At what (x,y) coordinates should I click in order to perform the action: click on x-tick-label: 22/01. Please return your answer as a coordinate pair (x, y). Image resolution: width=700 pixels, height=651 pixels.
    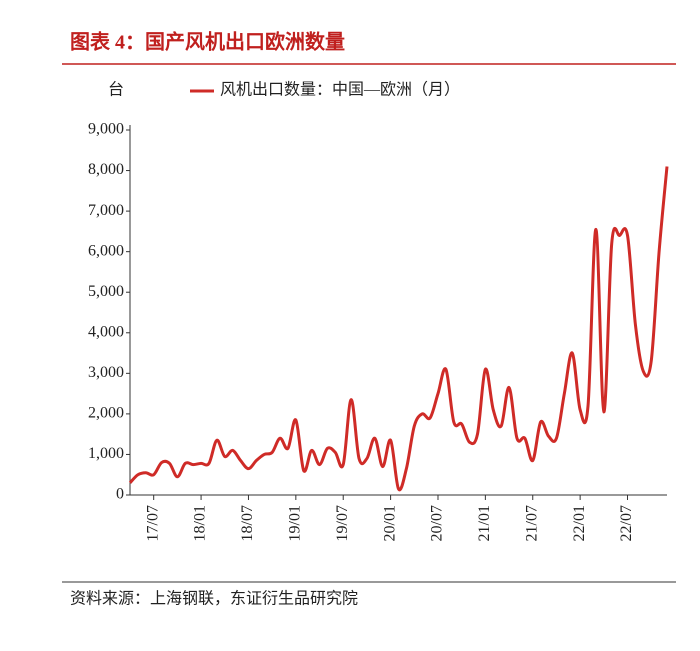
    Looking at the image, I should click on (579, 523).